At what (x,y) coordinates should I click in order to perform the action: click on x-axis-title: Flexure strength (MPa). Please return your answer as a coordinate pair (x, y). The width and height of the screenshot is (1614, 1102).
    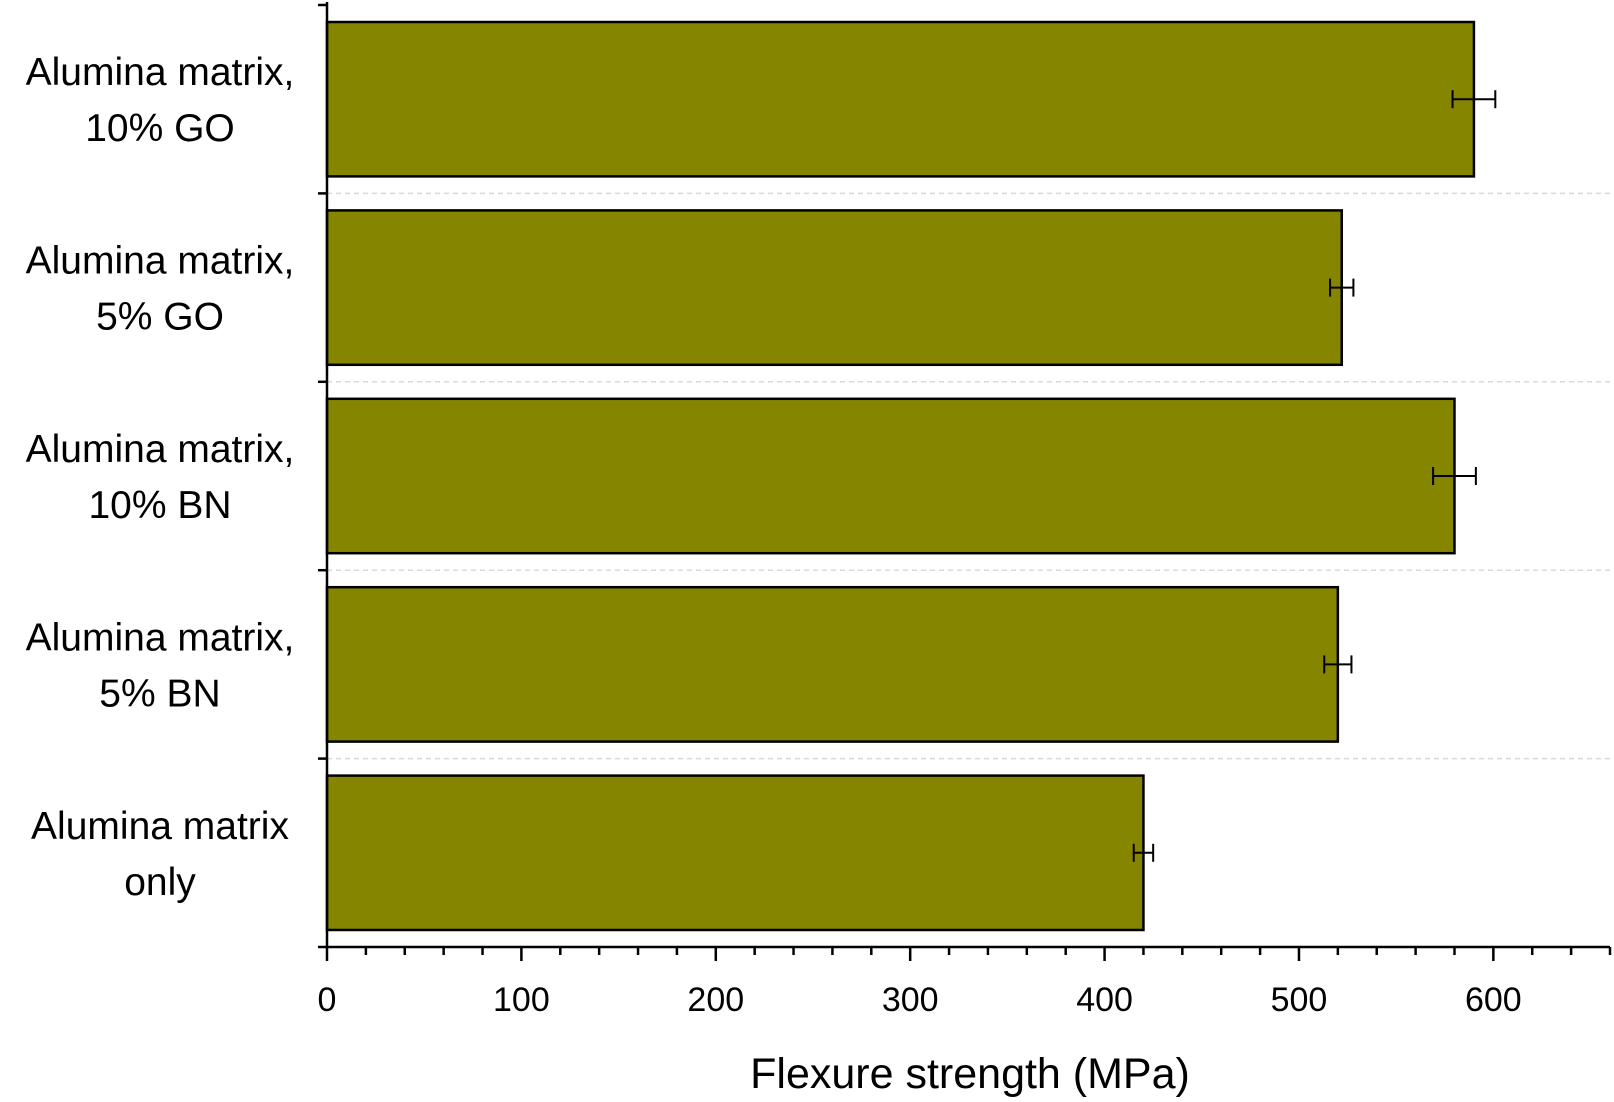
    Looking at the image, I should click on (970, 1074).